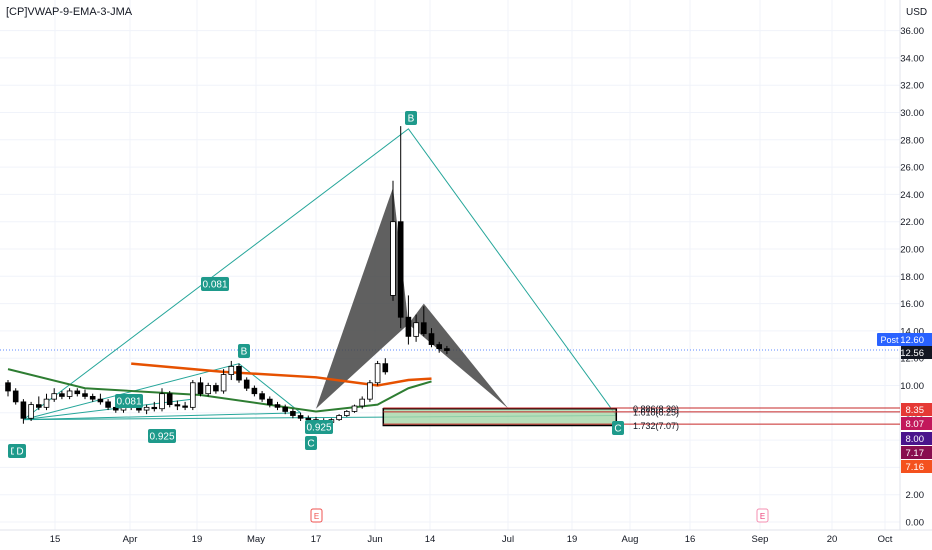  Describe the element at coordinates (912, 113) in the screenshot. I see `y-tick-label: 30.00` at that location.